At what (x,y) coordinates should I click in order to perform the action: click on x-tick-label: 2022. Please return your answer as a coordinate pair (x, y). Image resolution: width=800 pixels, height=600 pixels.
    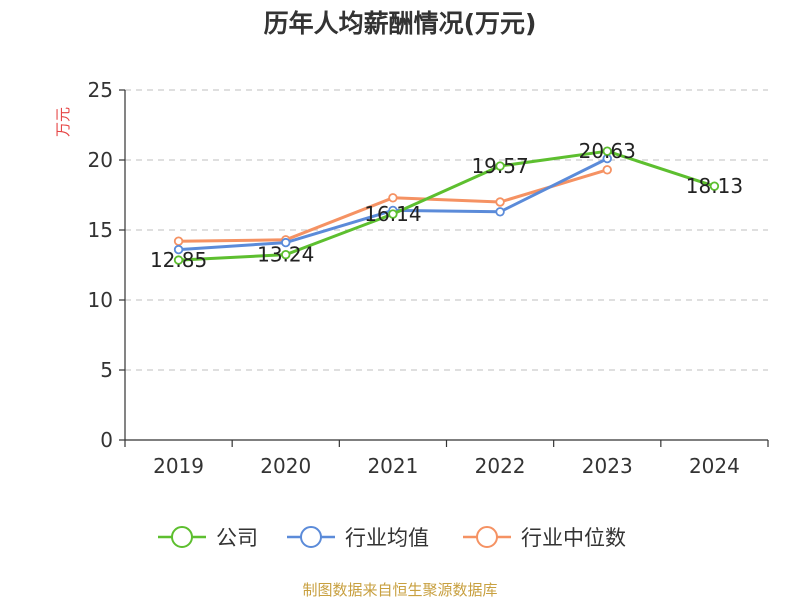
    Looking at the image, I should click on (500, 466).